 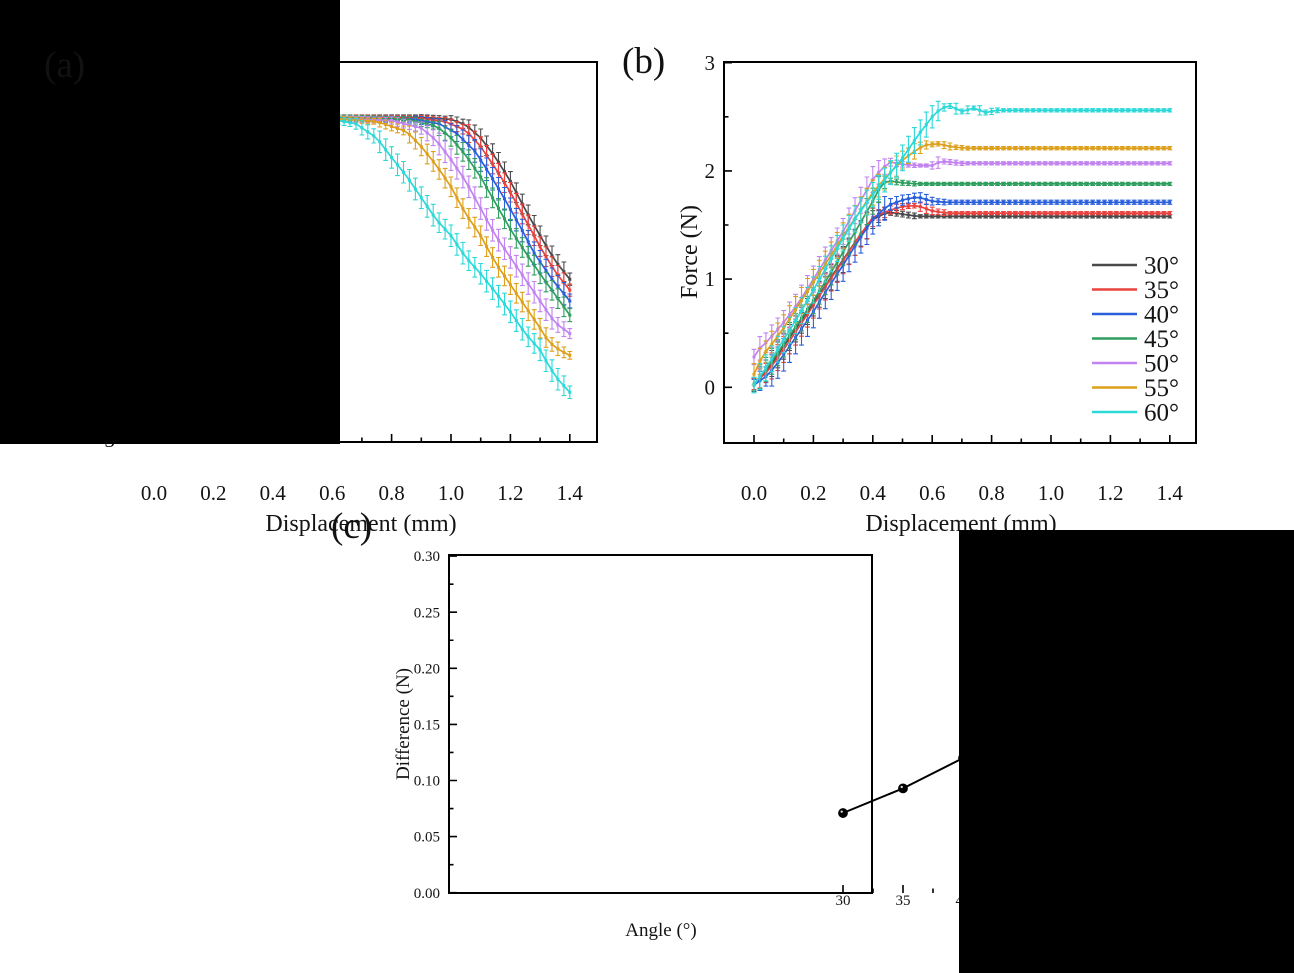 What do you see at coordinates (961, 298) in the screenshot?
I see `series-line-30°` at bounding box center [961, 298].